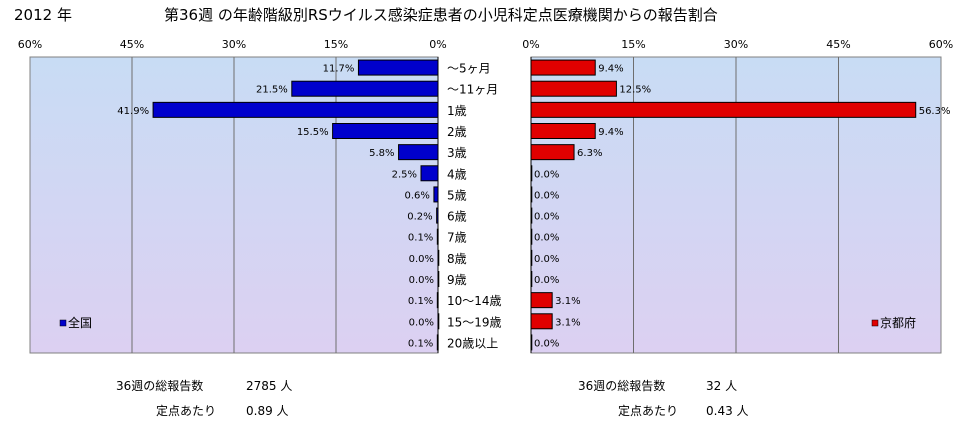  Describe the element at coordinates (472, 90) in the screenshot. I see `category-label: 〜11ヶ月` at that location.